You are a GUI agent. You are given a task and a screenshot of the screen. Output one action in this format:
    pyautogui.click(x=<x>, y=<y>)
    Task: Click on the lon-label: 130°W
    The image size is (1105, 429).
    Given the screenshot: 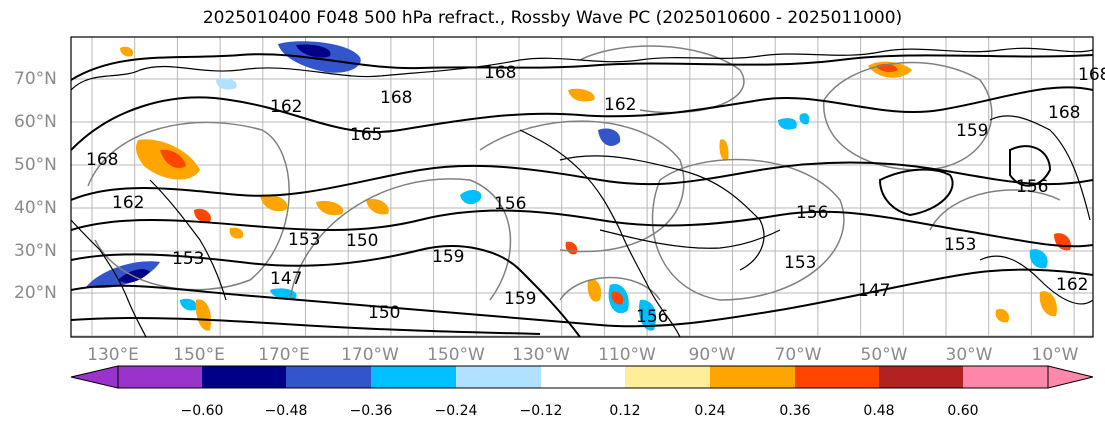 What is the action you would take?
    pyautogui.click(x=541, y=355)
    